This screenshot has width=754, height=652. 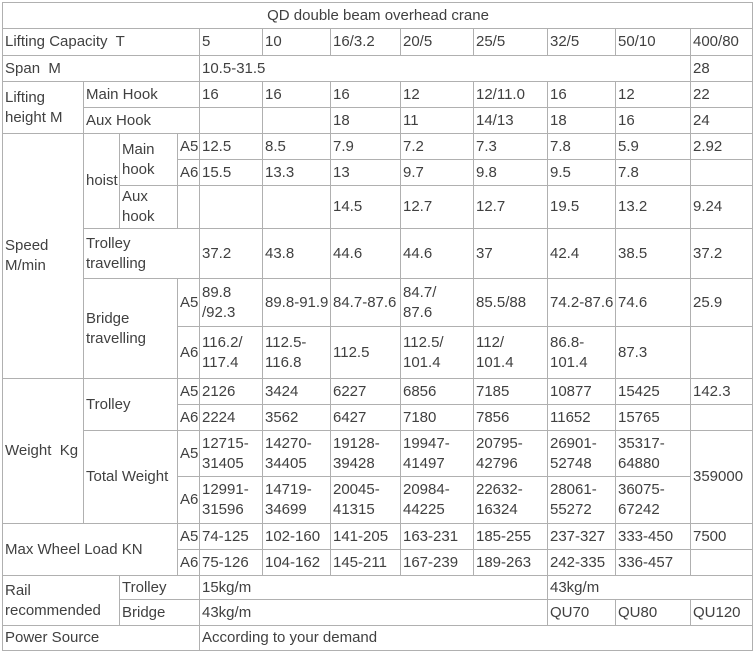 What do you see at coordinates (437, 562) in the screenshot?
I see `value-cell: 167-239` at bounding box center [437, 562].